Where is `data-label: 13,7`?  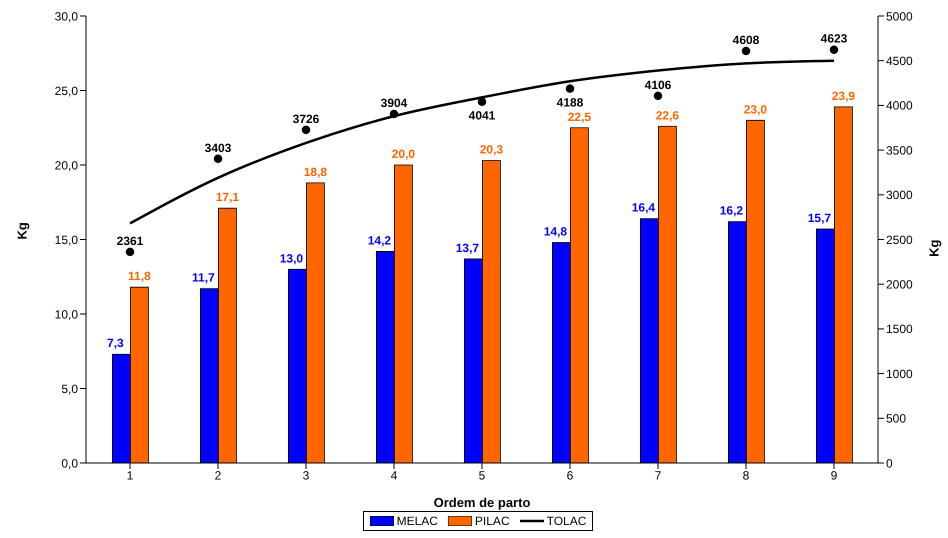
data-label: 13,7 is located at coordinates (468, 247).